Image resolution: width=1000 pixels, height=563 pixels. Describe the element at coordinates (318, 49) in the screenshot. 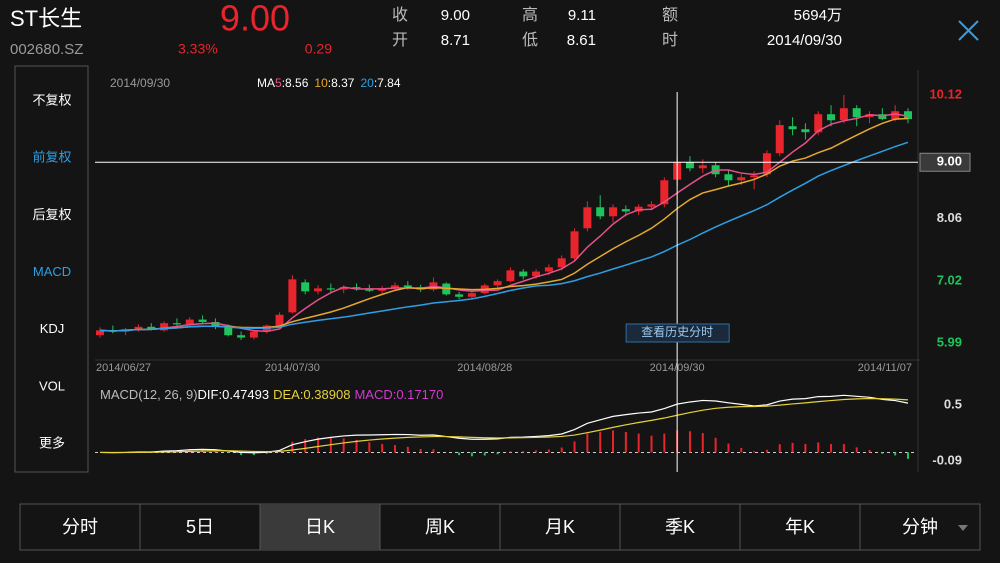

I see `change: 0.29` at that location.